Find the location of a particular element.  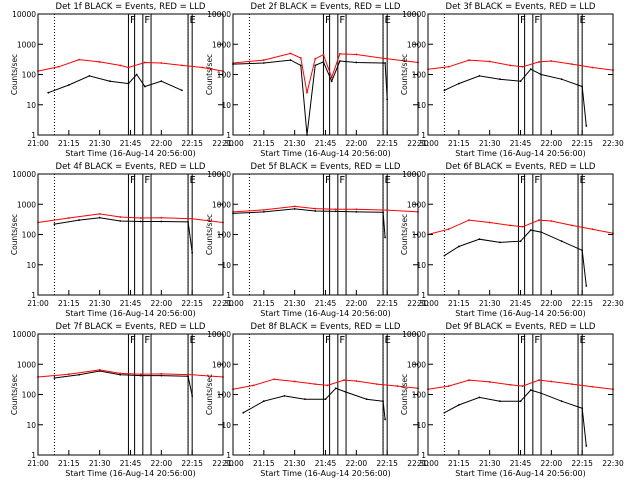

panel-title: Det 3f BLACK = Events, RED = LLD is located at coordinates (521, 7).